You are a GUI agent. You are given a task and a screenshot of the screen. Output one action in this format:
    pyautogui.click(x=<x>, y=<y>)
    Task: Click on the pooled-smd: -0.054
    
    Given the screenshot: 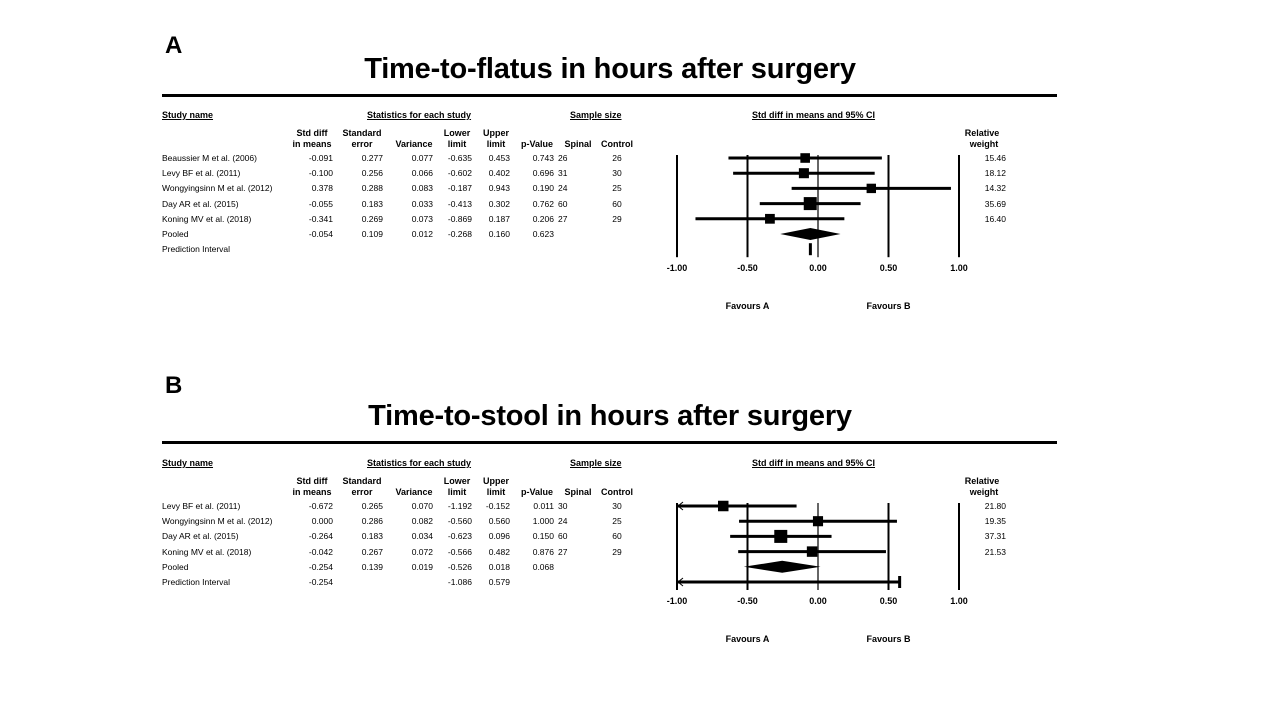 What is the action you would take?
    pyautogui.click(x=320, y=234)
    